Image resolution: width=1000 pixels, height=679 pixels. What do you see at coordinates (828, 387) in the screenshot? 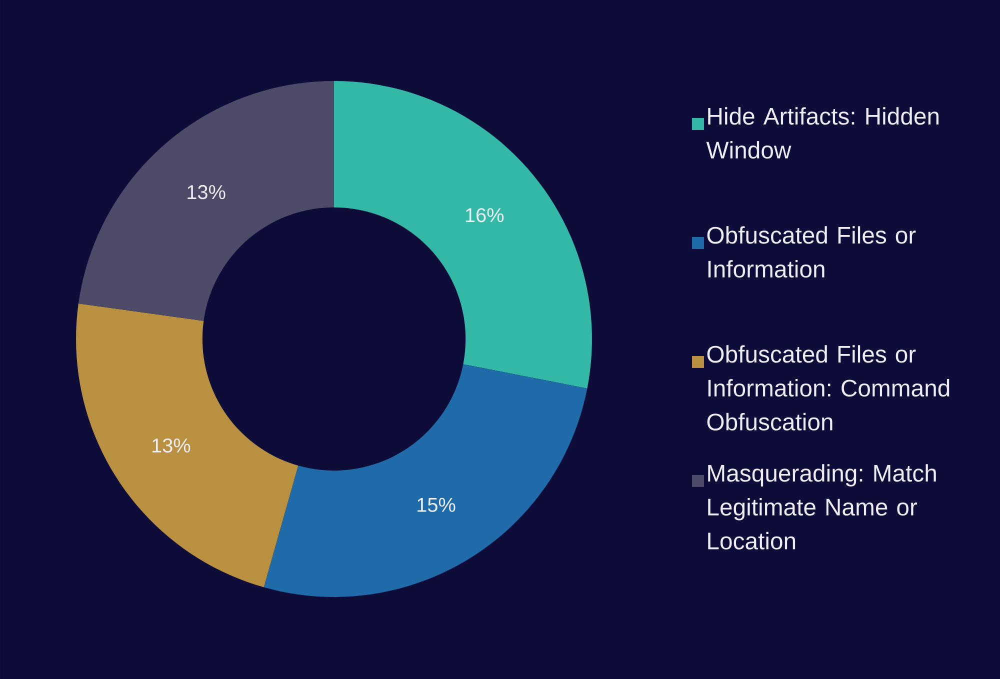
I see `legend-label: Obfuscated Files or Information: Command Obfuscation` at bounding box center [828, 387].